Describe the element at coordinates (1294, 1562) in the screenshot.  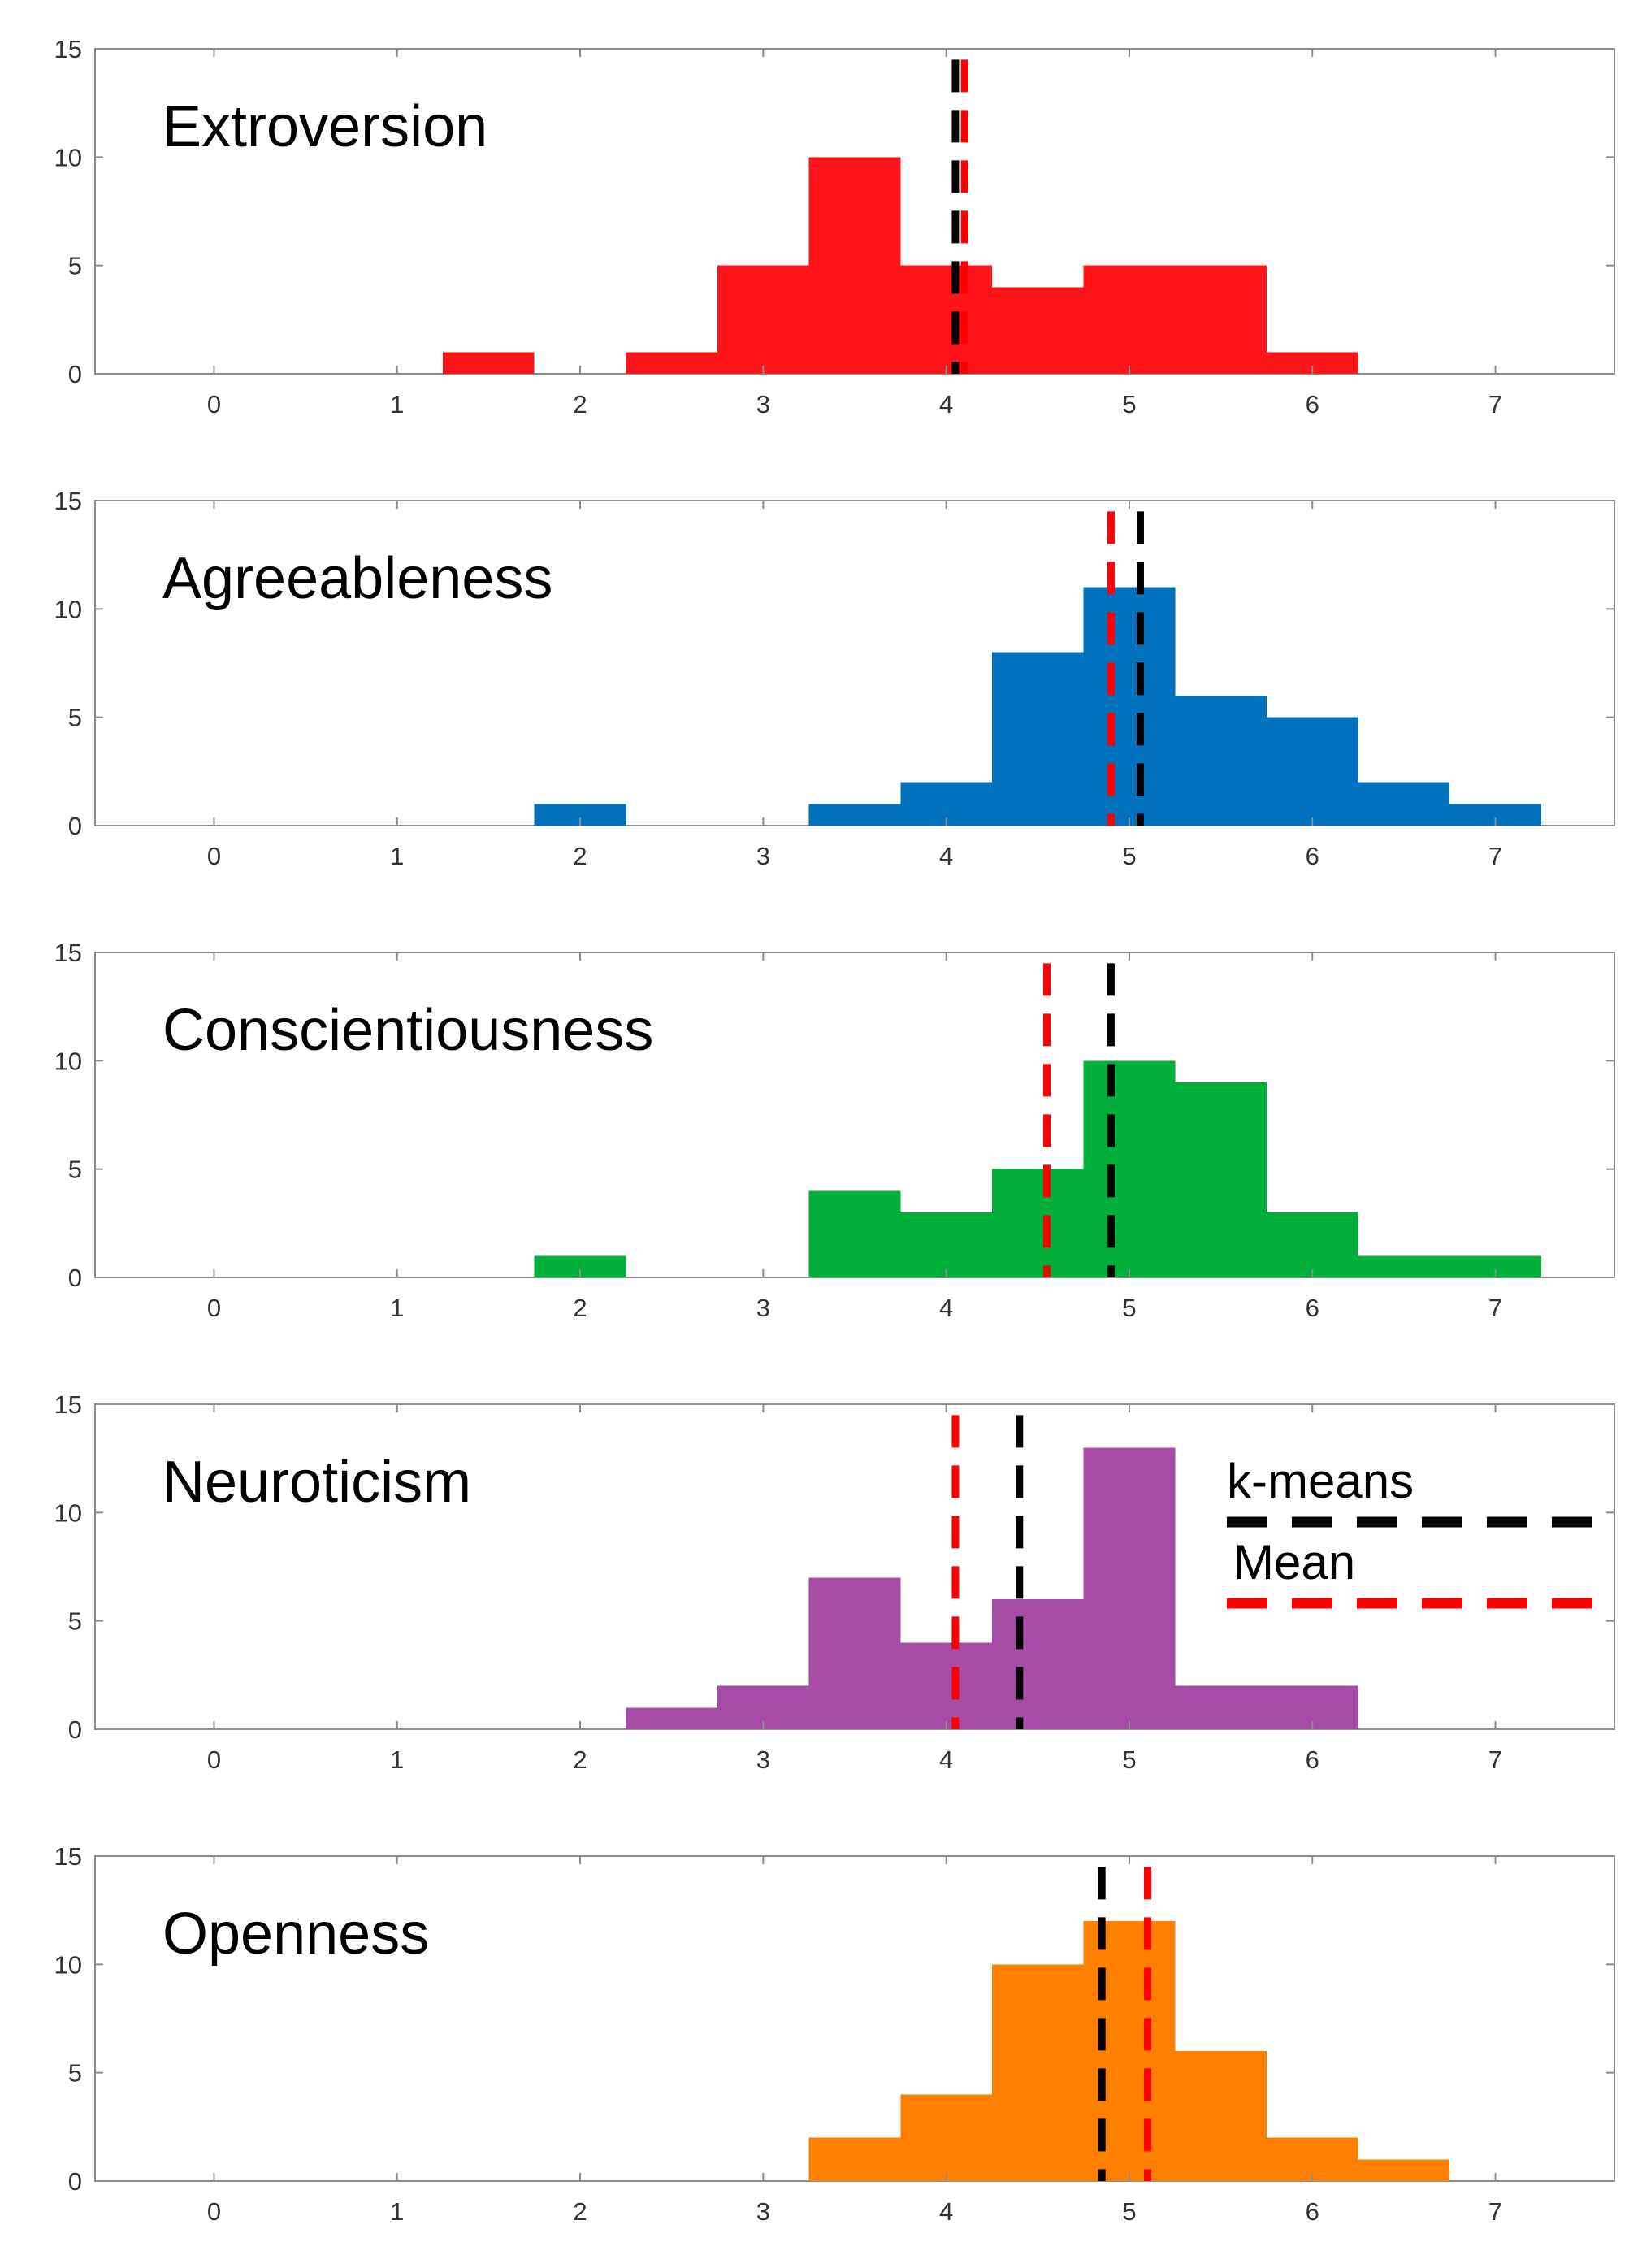
I see `legend-label: Mean` at that location.